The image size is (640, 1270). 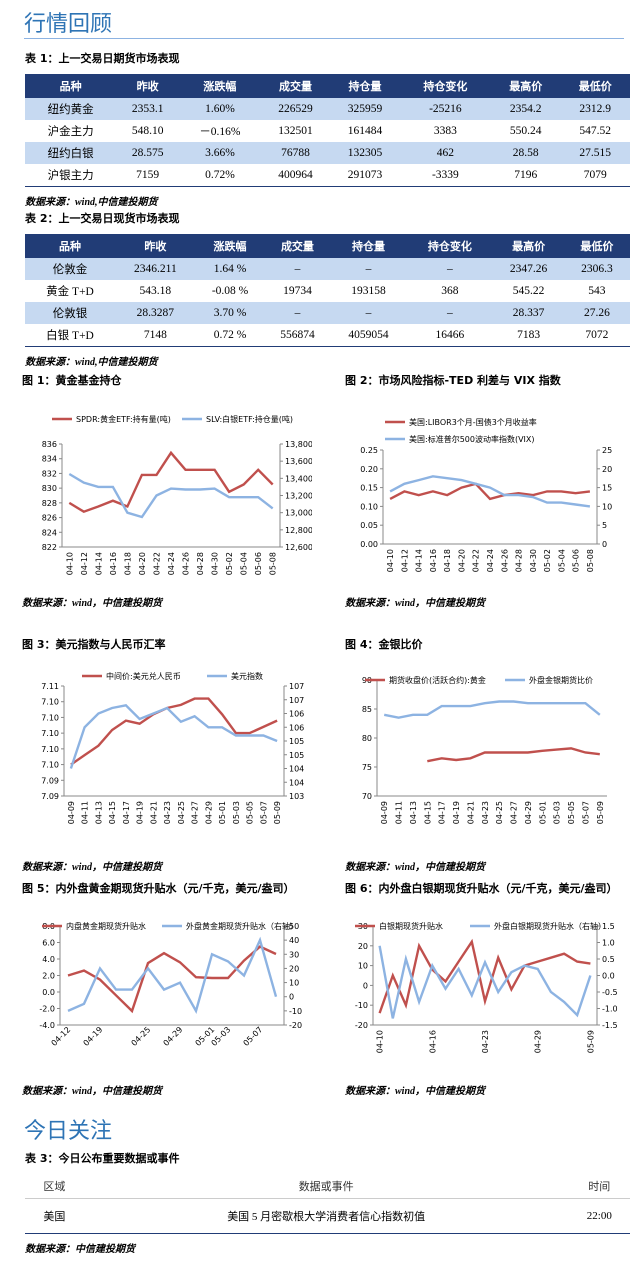 I want to click on table-cell: 沪银主力, so click(x=71, y=175).